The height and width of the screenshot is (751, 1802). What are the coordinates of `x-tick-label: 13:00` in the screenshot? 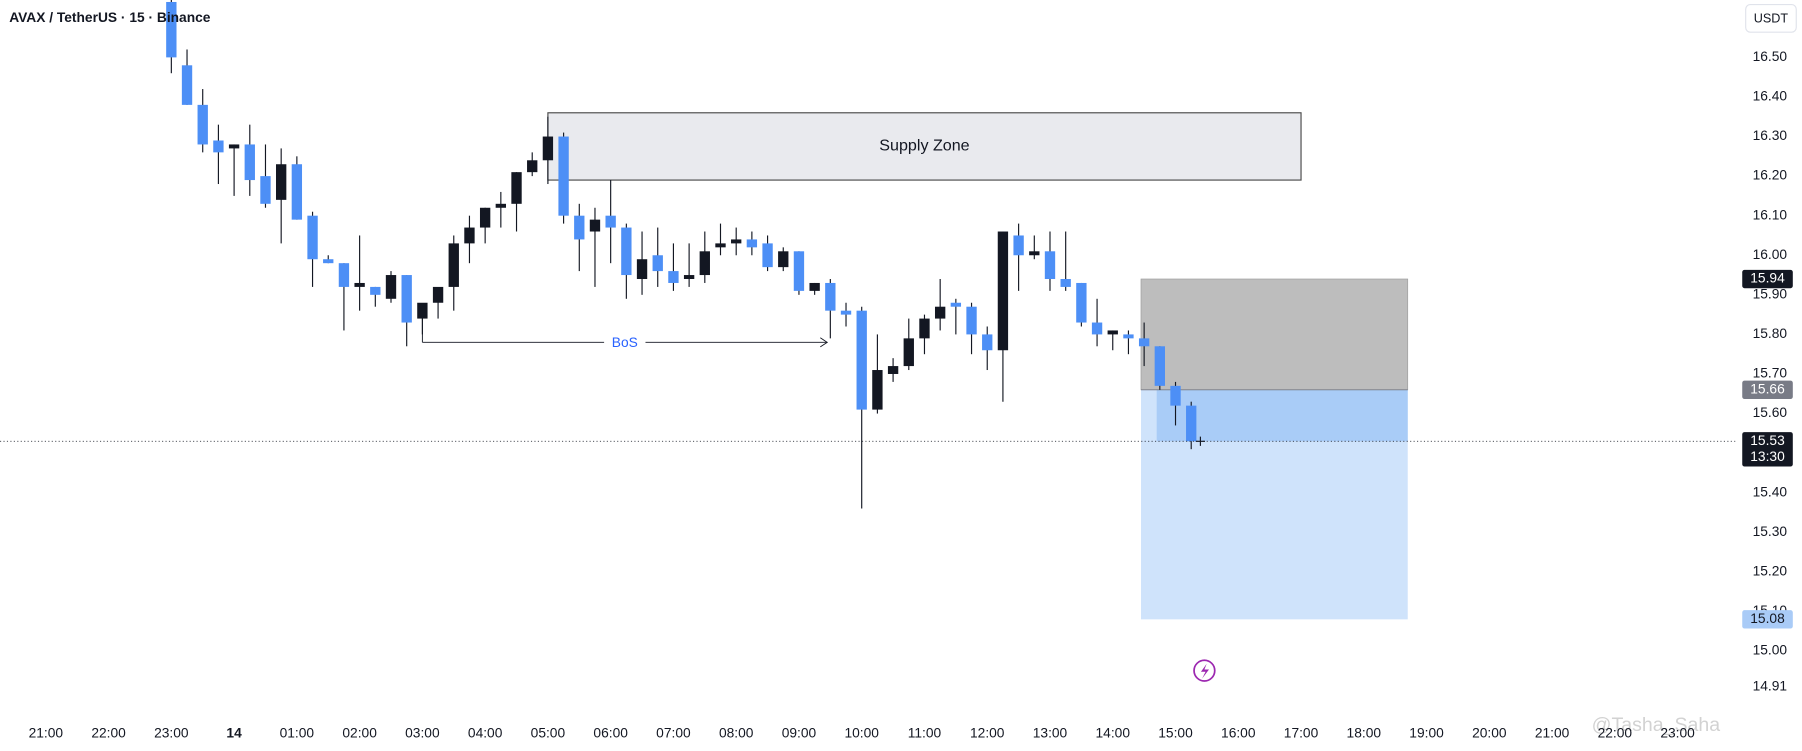 It's located at (1050, 732).